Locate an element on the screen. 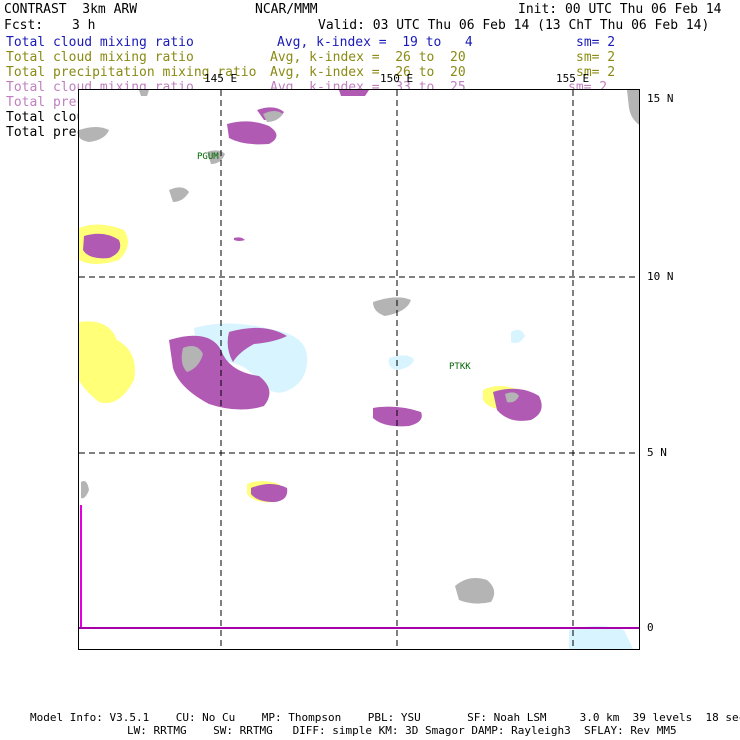 This screenshot has width=740, height=740. lat-label-equator: 0 is located at coordinates (650, 627).